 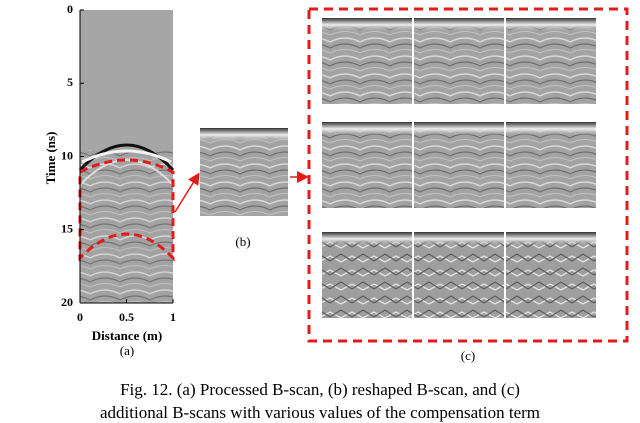 I want to click on y-tick-label: 15, so click(x=67, y=229).